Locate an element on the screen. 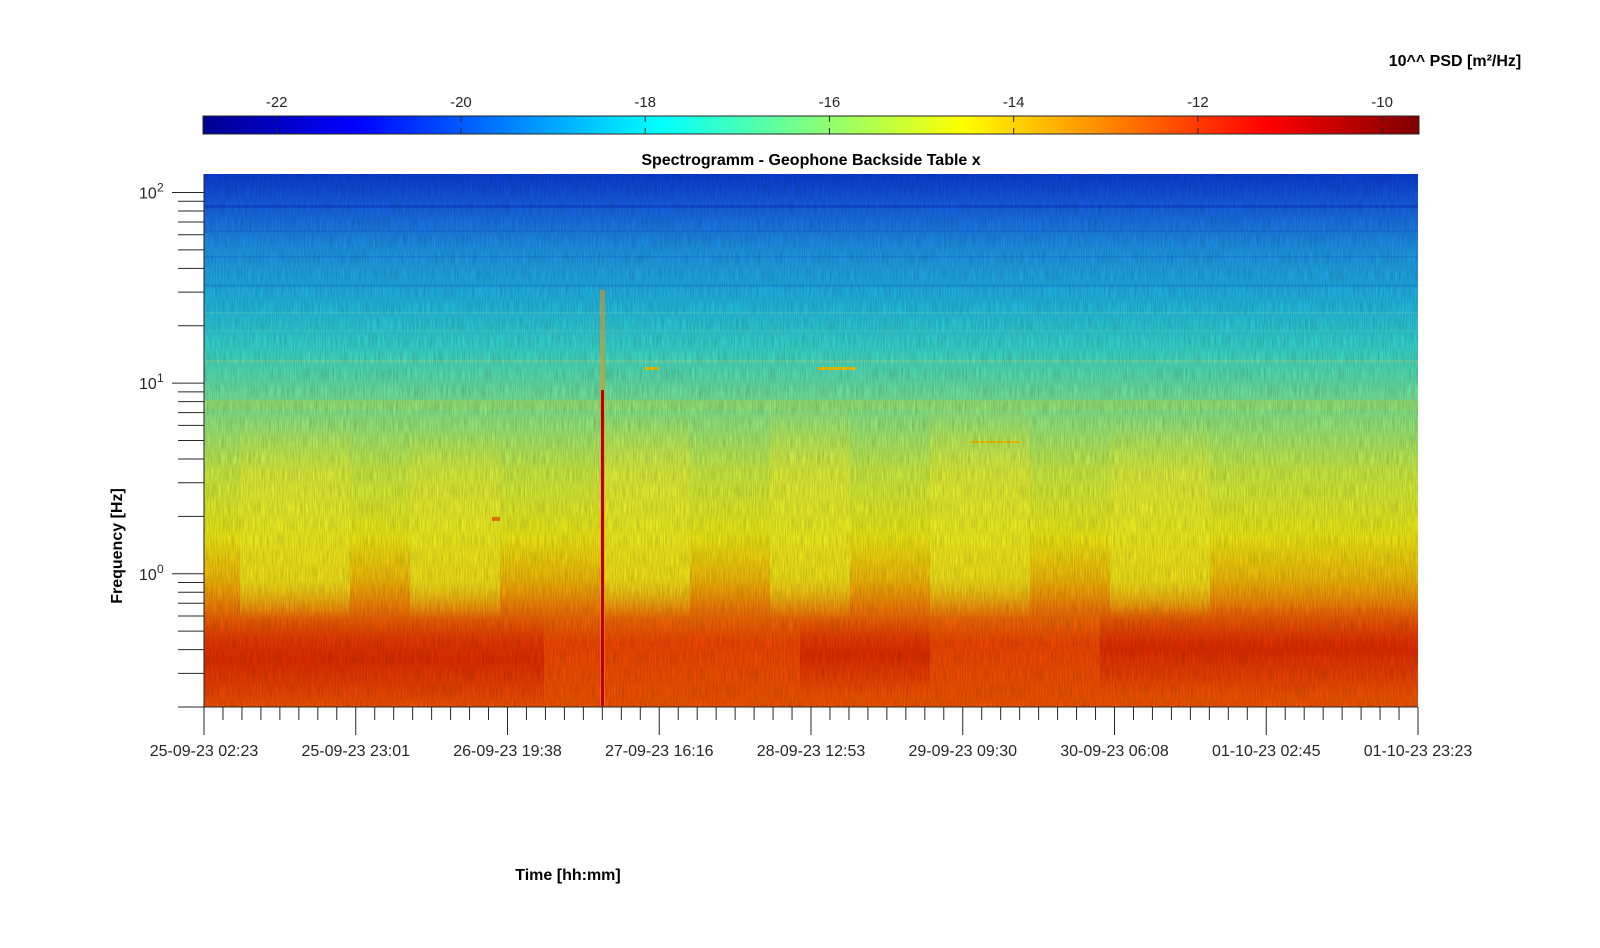  y-tick-label-exponent: 2 is located at coordinates (160, 187).